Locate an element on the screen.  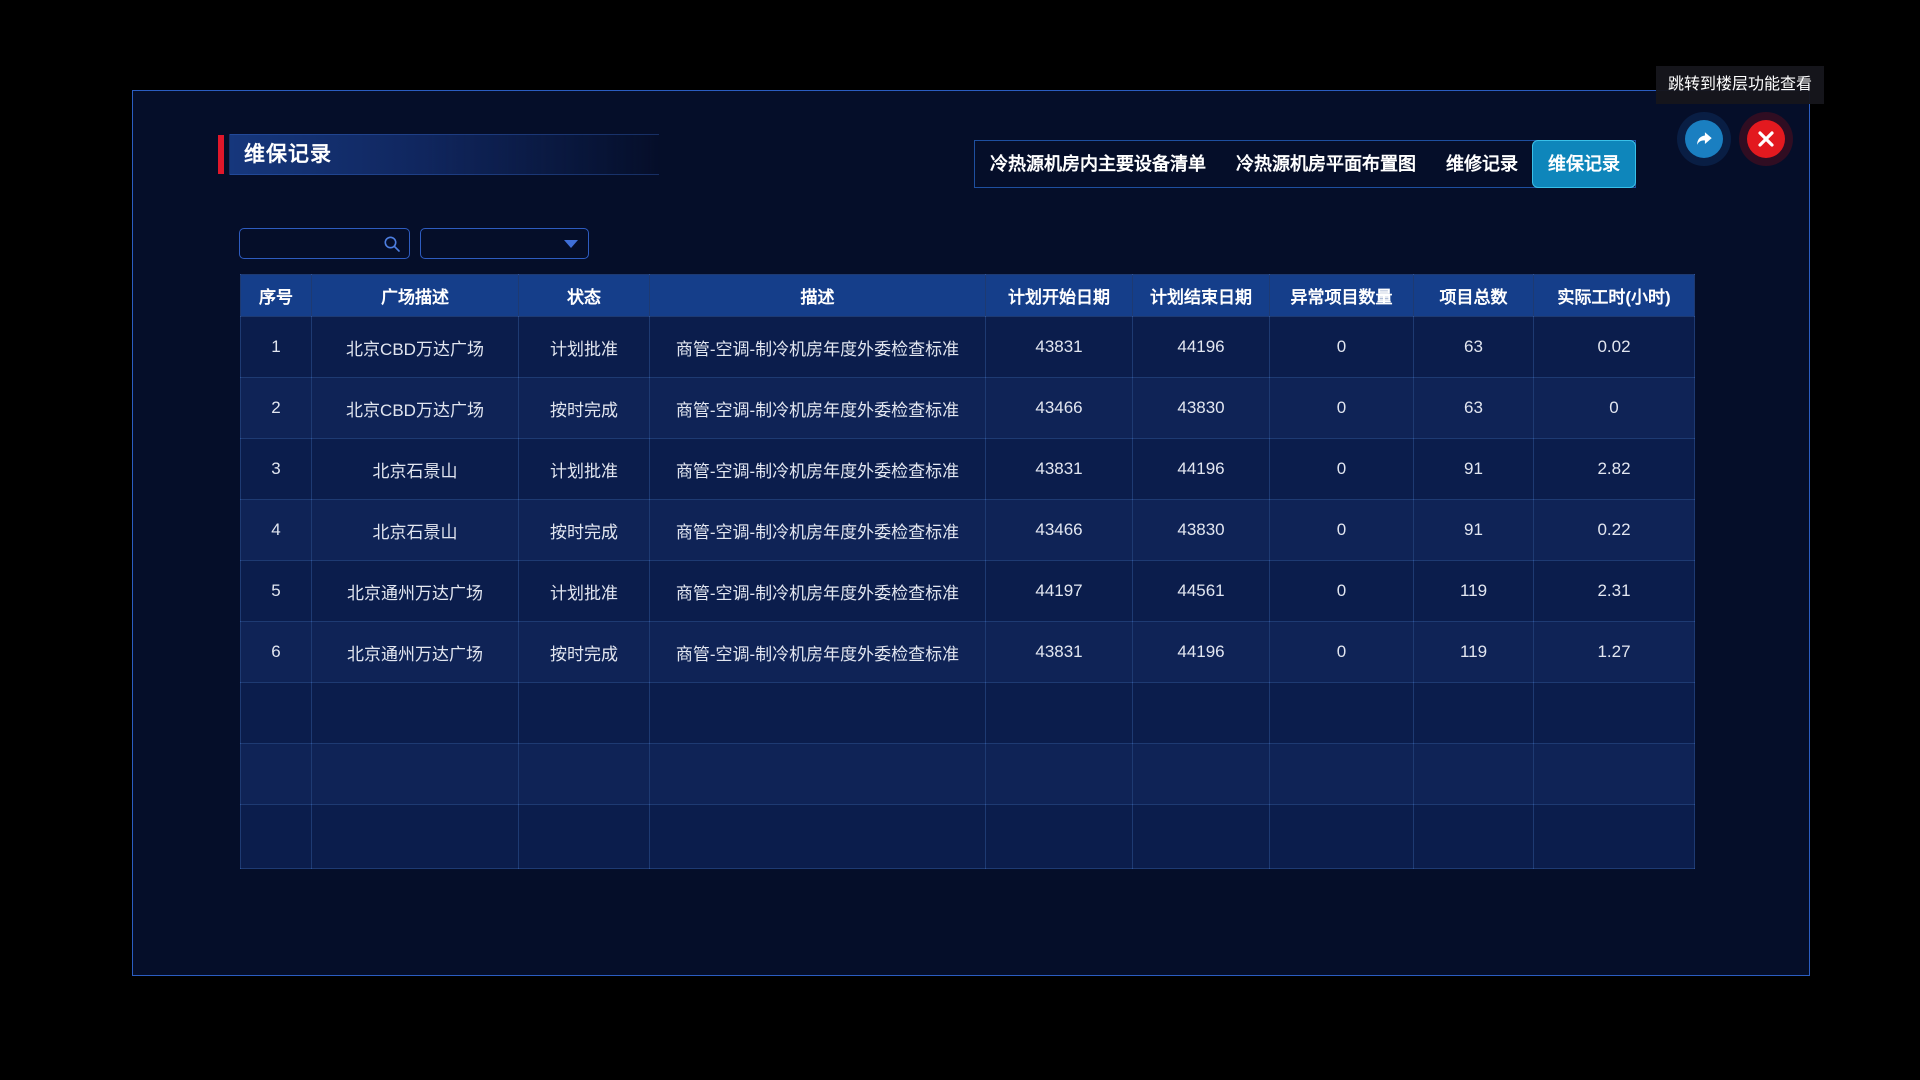
table-cell: 5 is located at coordinates (276, 591).